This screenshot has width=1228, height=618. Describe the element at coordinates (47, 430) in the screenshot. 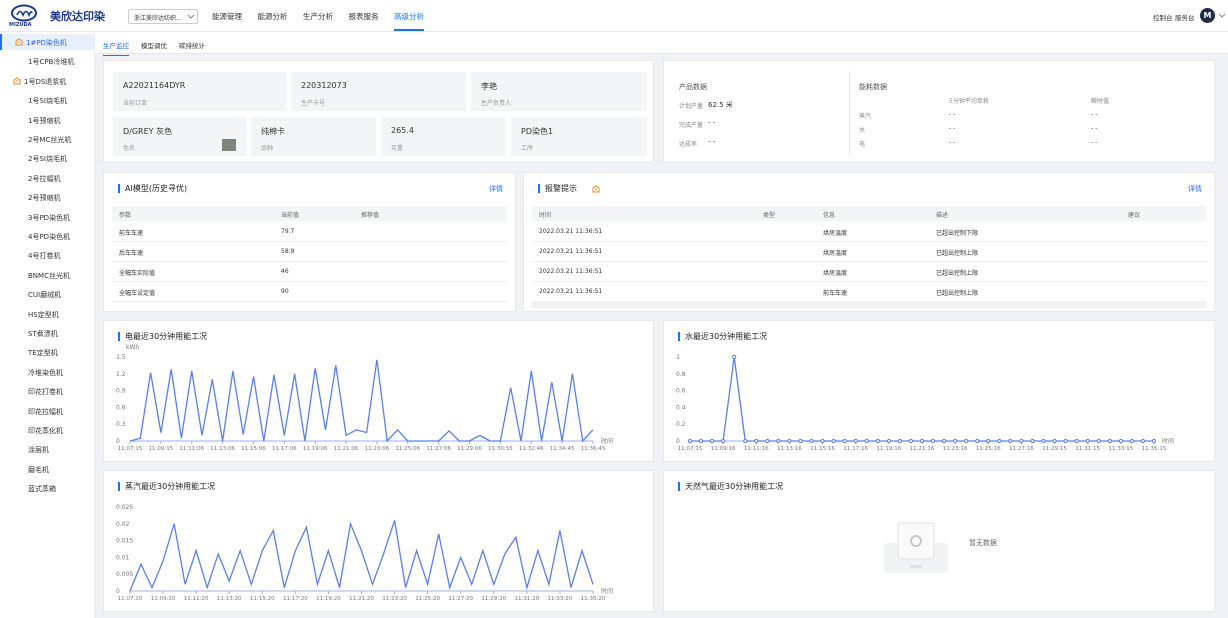

I see `sidebar-item: 印花蒸化机` at that location.